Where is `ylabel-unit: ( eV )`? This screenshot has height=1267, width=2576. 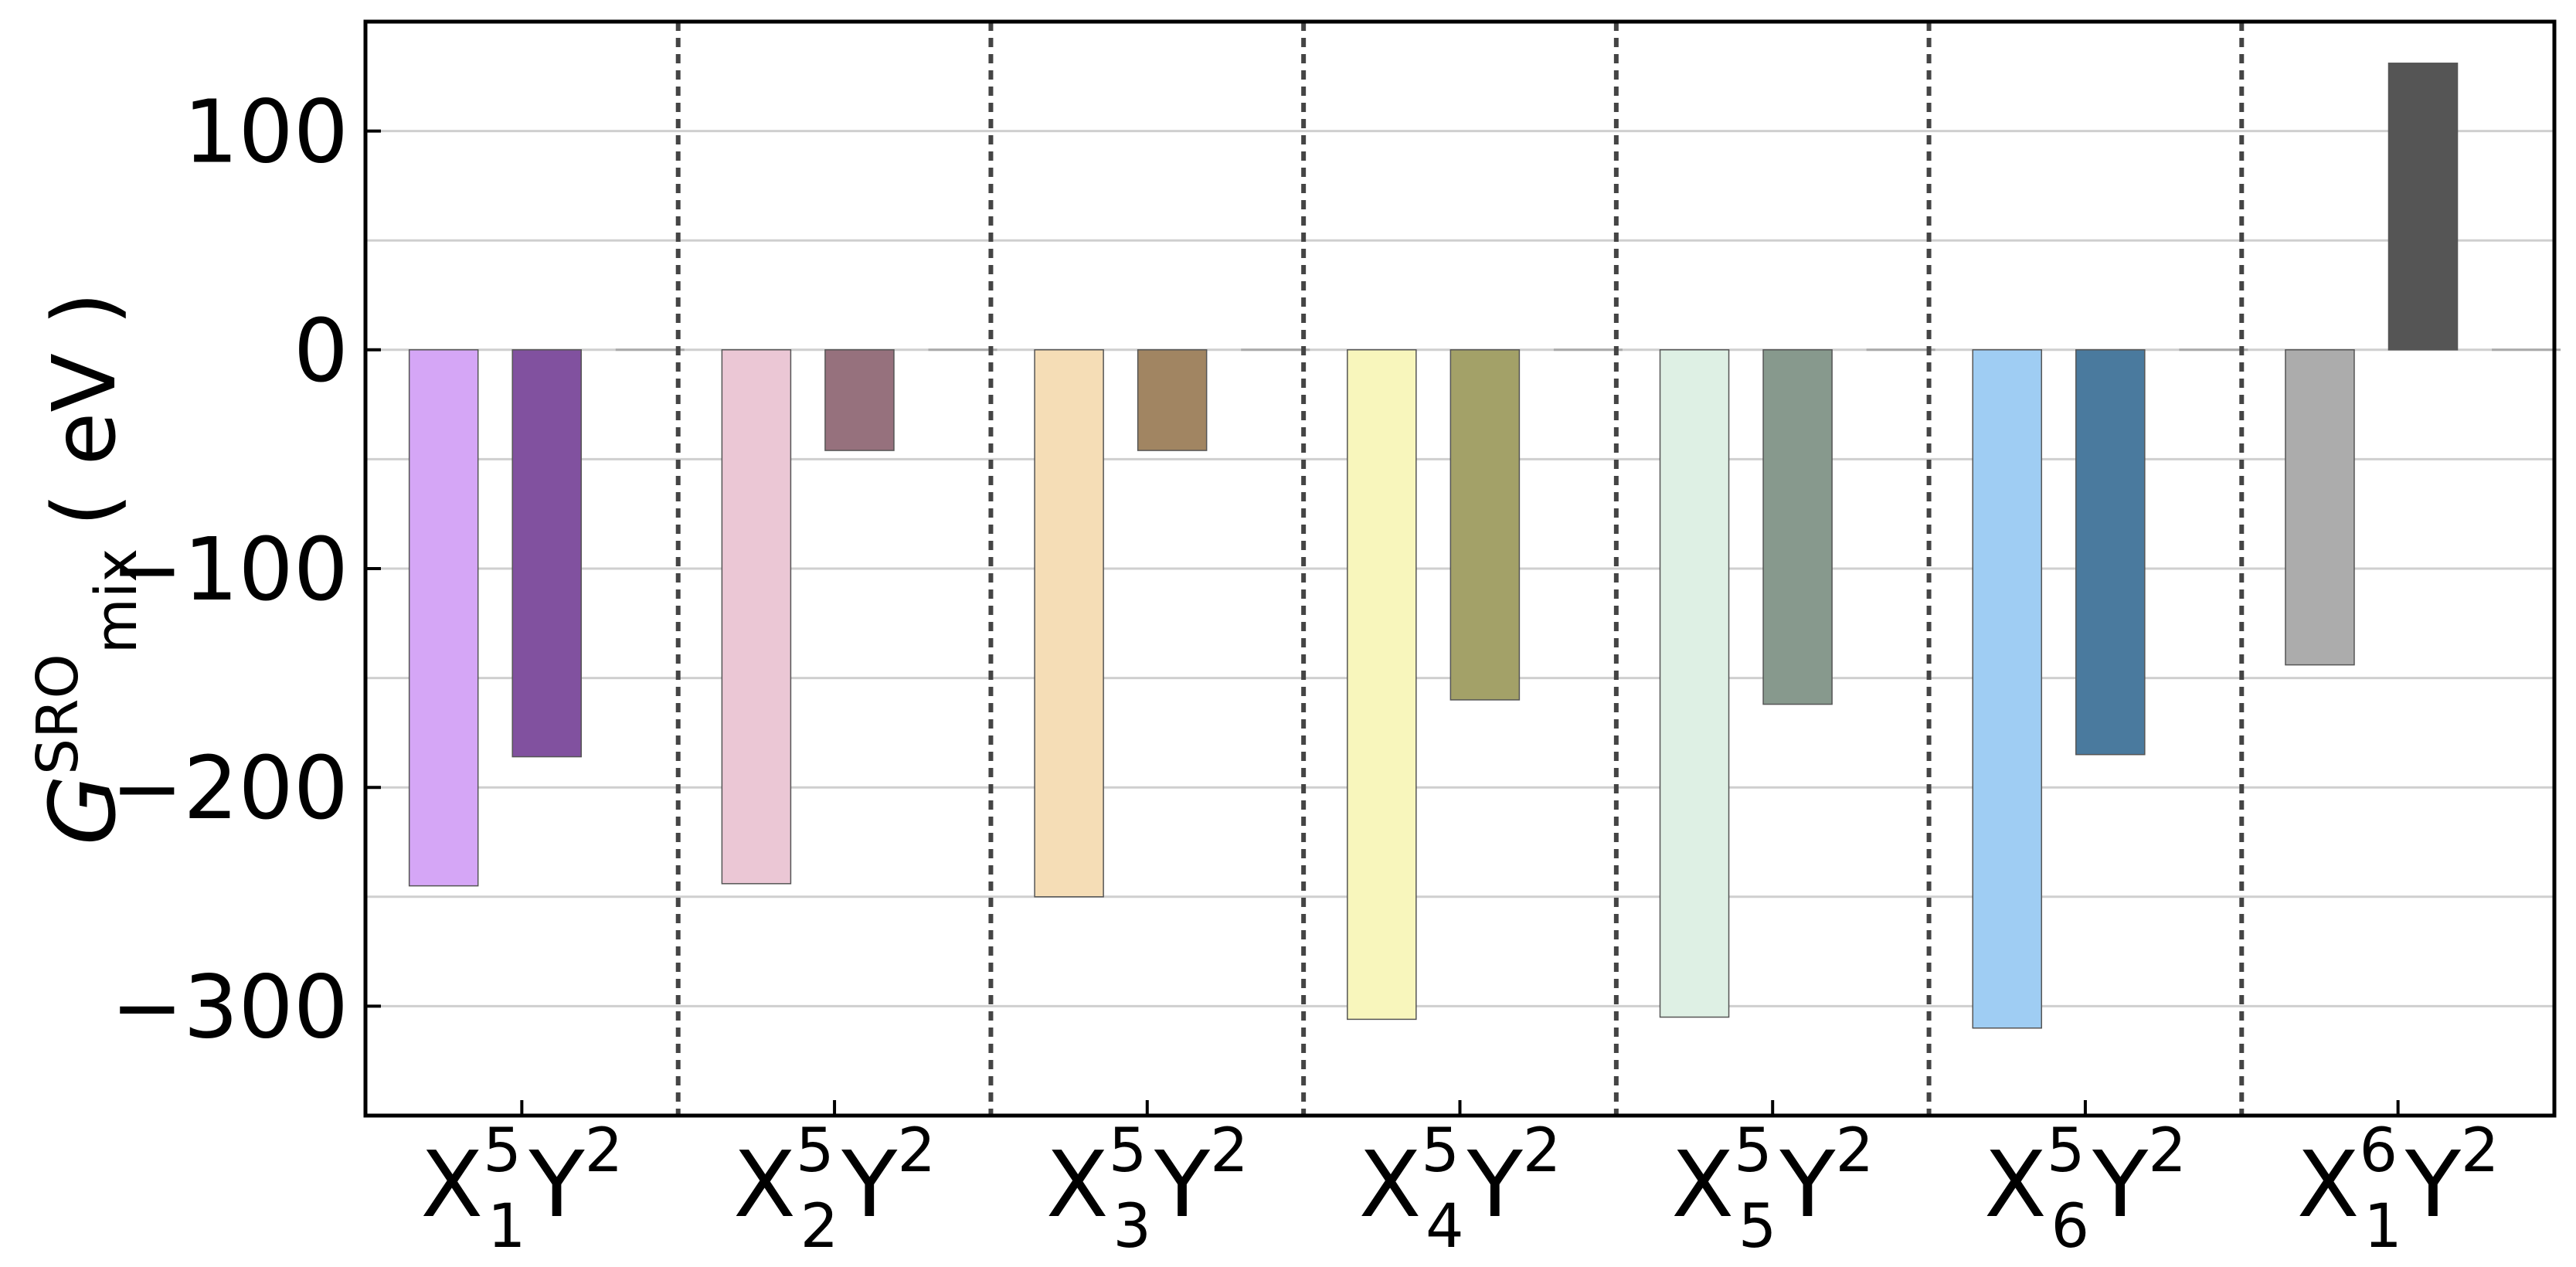 ylabel-unit: ( eV ) is located at coordinates (85, 410).